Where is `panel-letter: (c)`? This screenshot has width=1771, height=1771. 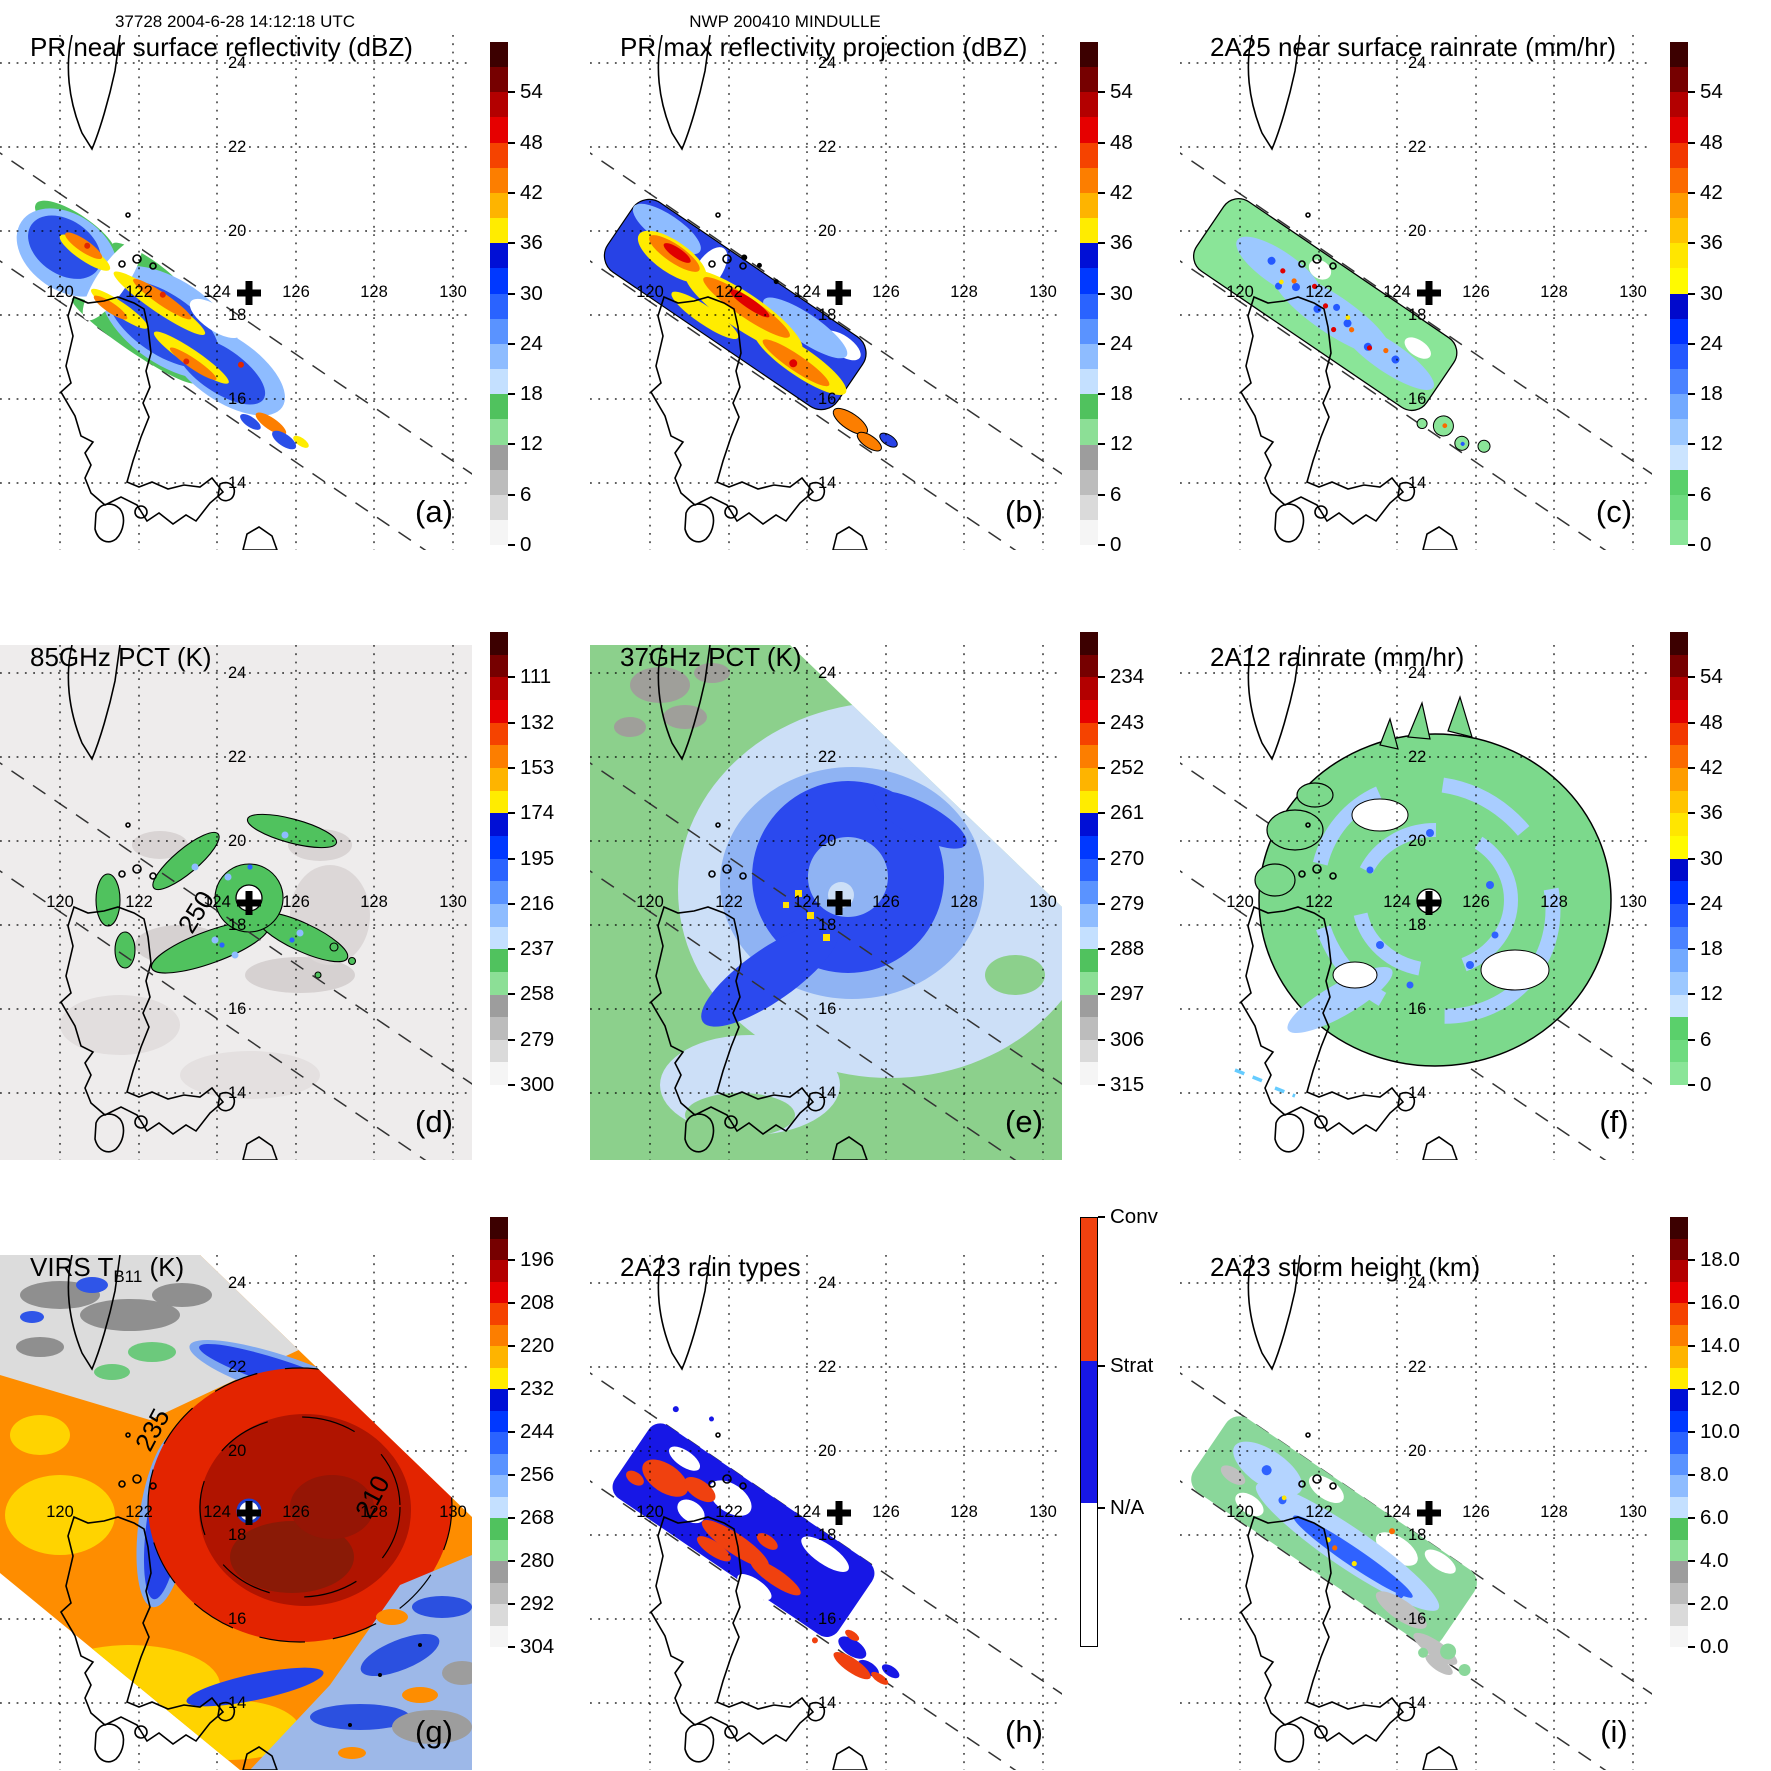
panel-letter: (c) is located at coordinates (1614, 511).